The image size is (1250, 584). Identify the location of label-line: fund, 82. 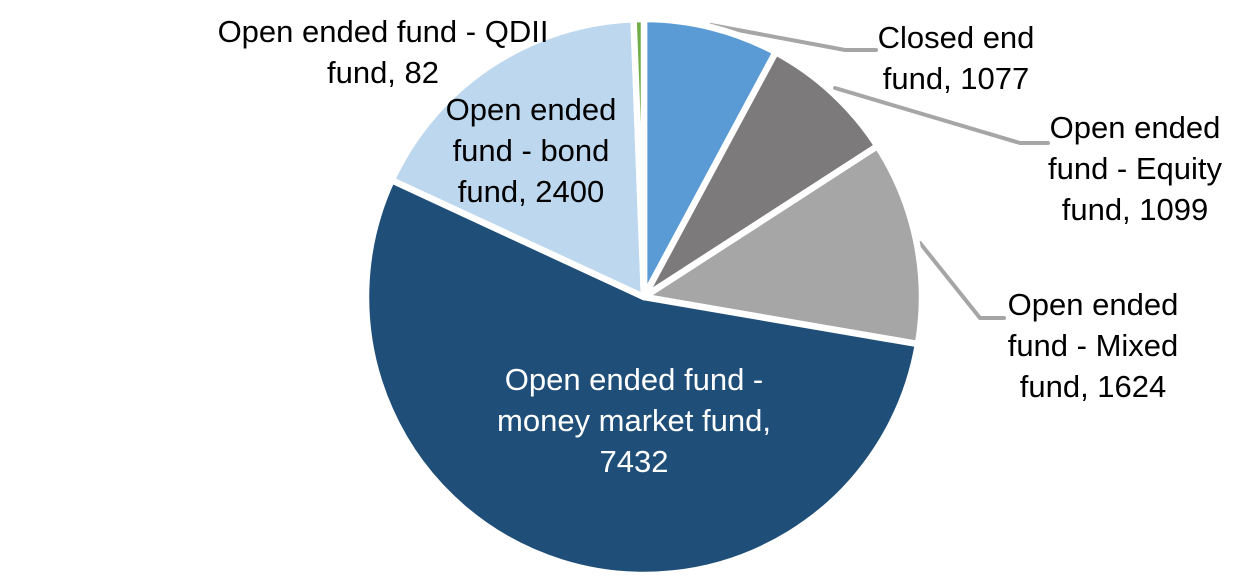
(383, 72).